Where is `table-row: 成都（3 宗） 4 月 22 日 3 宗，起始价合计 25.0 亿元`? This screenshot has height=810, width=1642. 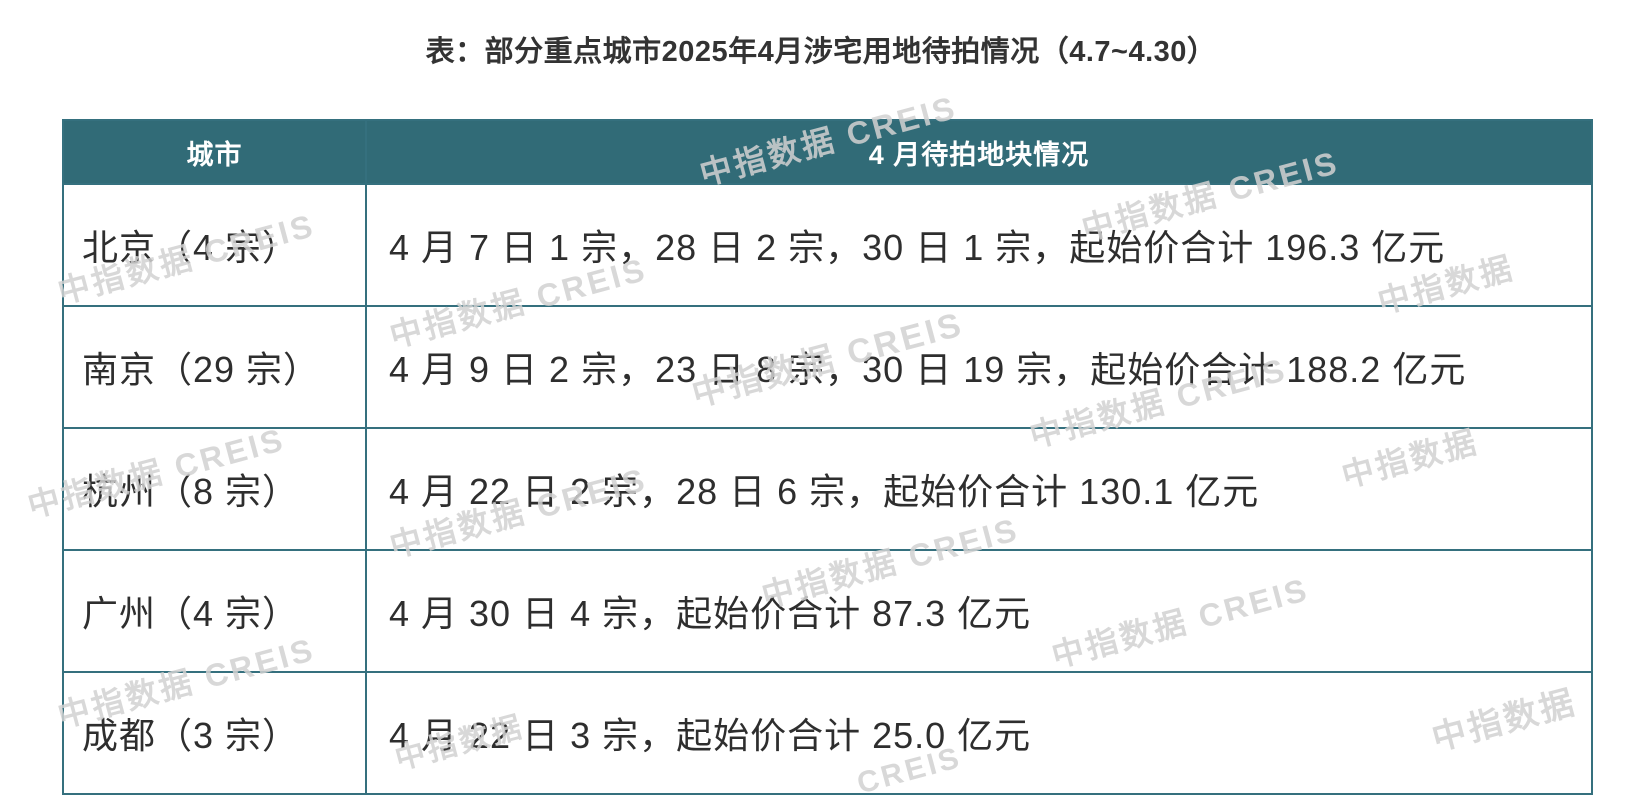 table-row: 成都（3 宗） 4 月 22 日 3 宗，起始价合计 25.0 亿元 is located at coordinates (827, 733).